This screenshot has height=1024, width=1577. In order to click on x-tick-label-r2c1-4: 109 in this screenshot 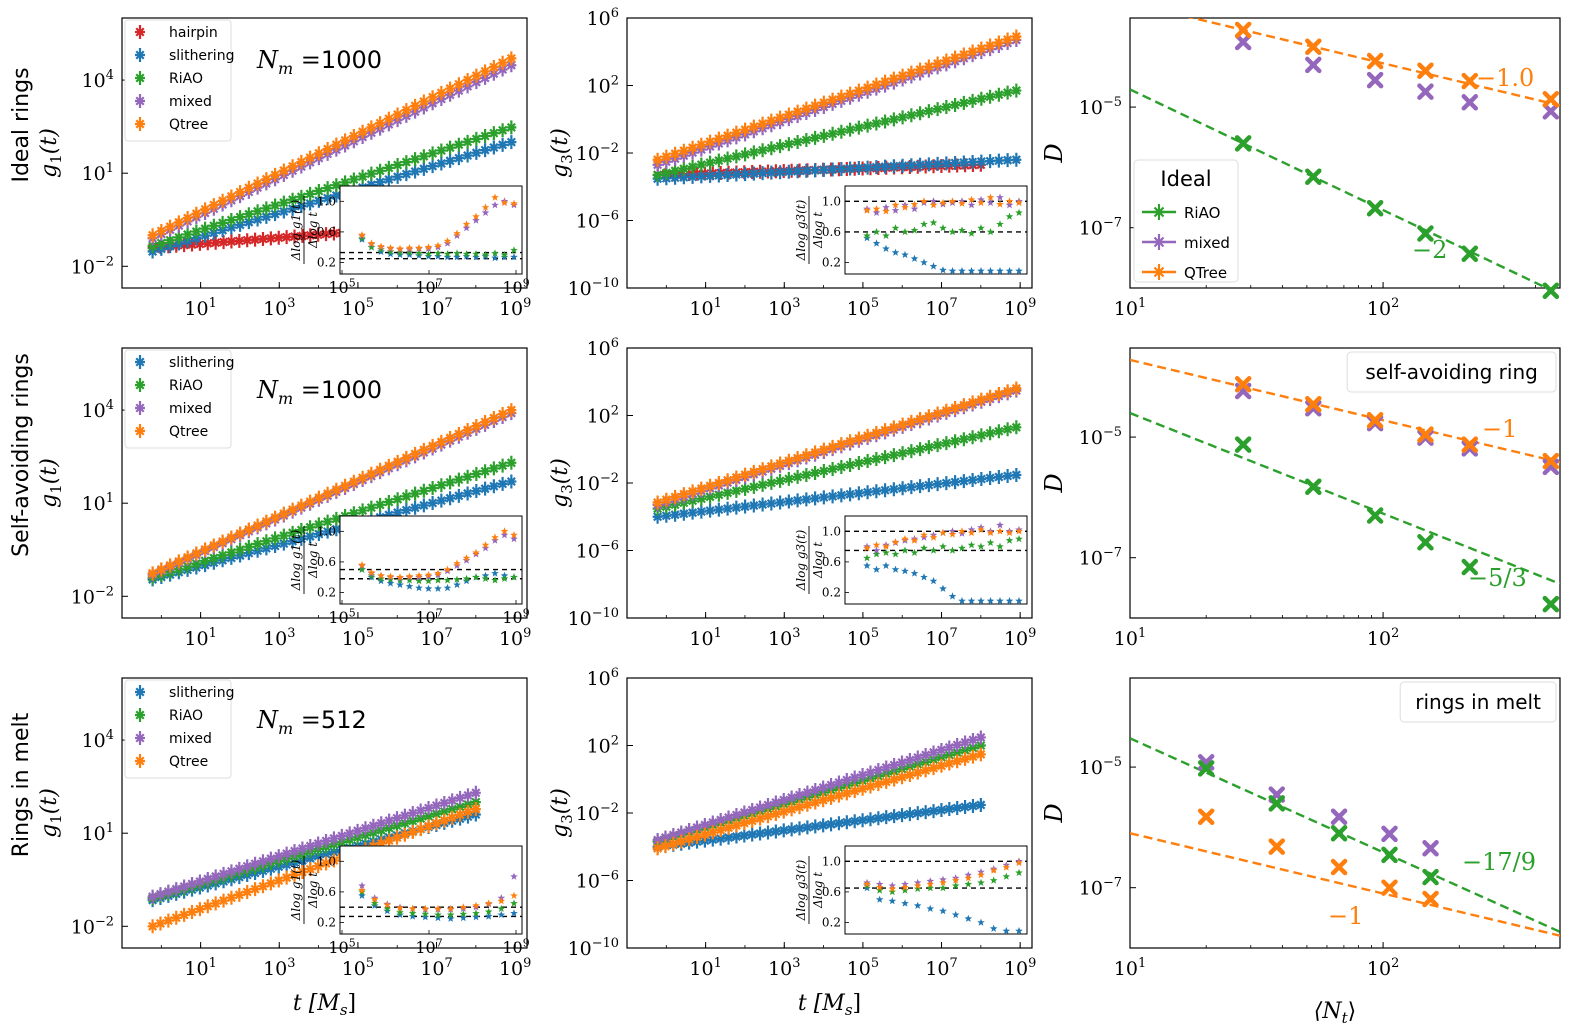, I will do `click(1020, 968)`.